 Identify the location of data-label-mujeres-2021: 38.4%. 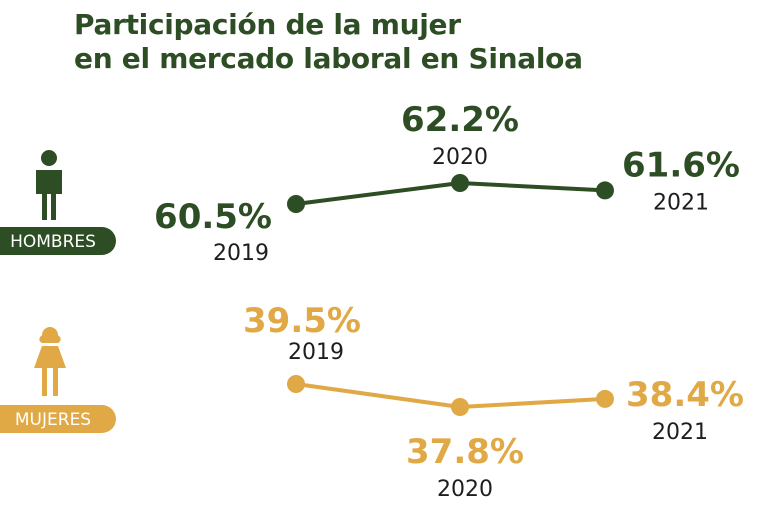
(685, 395).